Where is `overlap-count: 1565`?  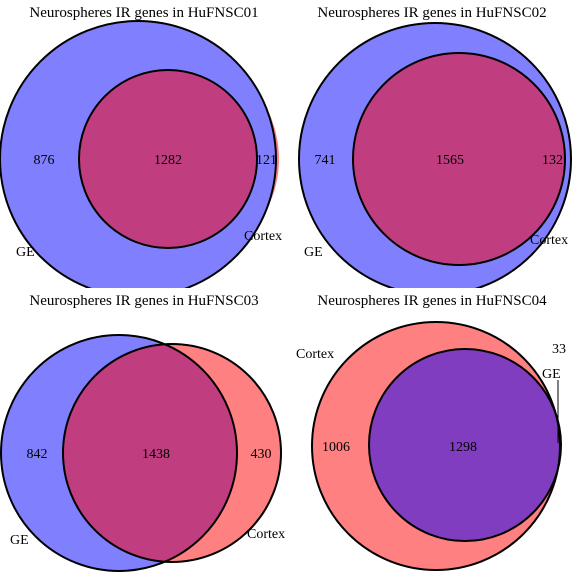 overlap-count: 1565 is located at coordinates (450, 160).